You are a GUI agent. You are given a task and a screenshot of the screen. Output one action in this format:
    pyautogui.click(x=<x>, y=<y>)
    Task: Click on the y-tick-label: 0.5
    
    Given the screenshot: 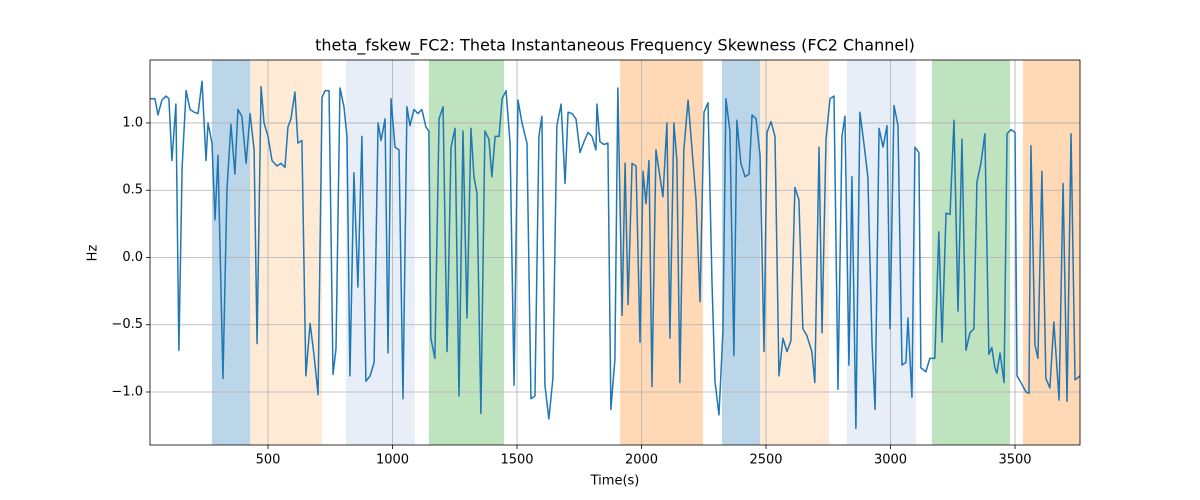 What is the action you would take?
    pyautogui.click(x=132, y=190)
    